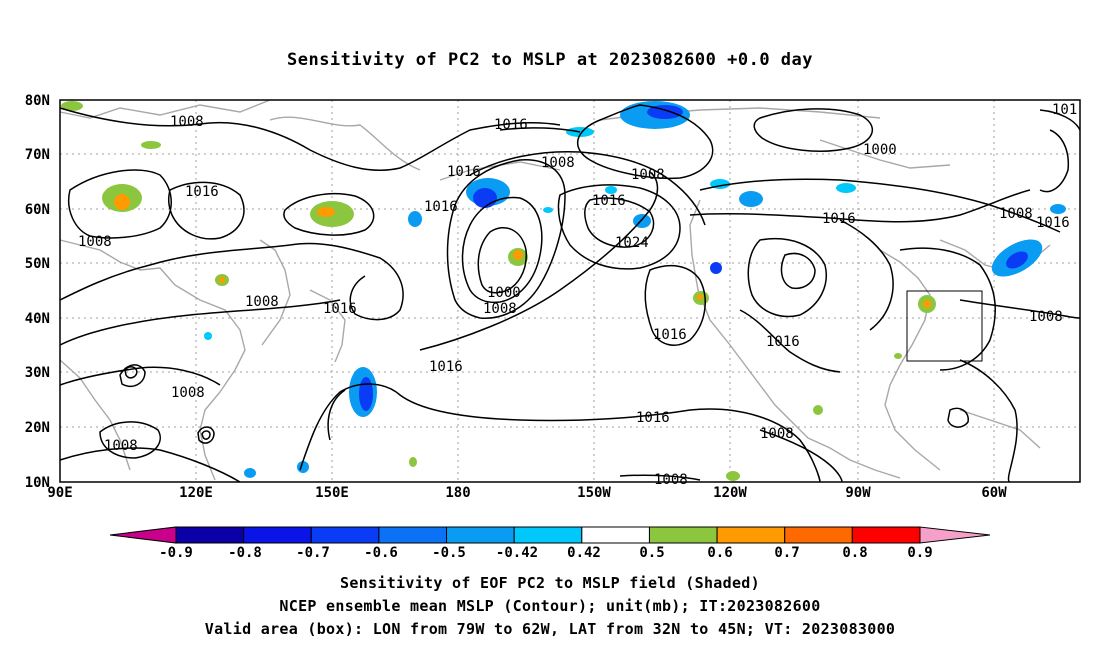 The width and height of the screenshot is (1100, 650). Describe the element at coordinates (457, 493) in the screenshot. I see `lon-label: 180` at that location.